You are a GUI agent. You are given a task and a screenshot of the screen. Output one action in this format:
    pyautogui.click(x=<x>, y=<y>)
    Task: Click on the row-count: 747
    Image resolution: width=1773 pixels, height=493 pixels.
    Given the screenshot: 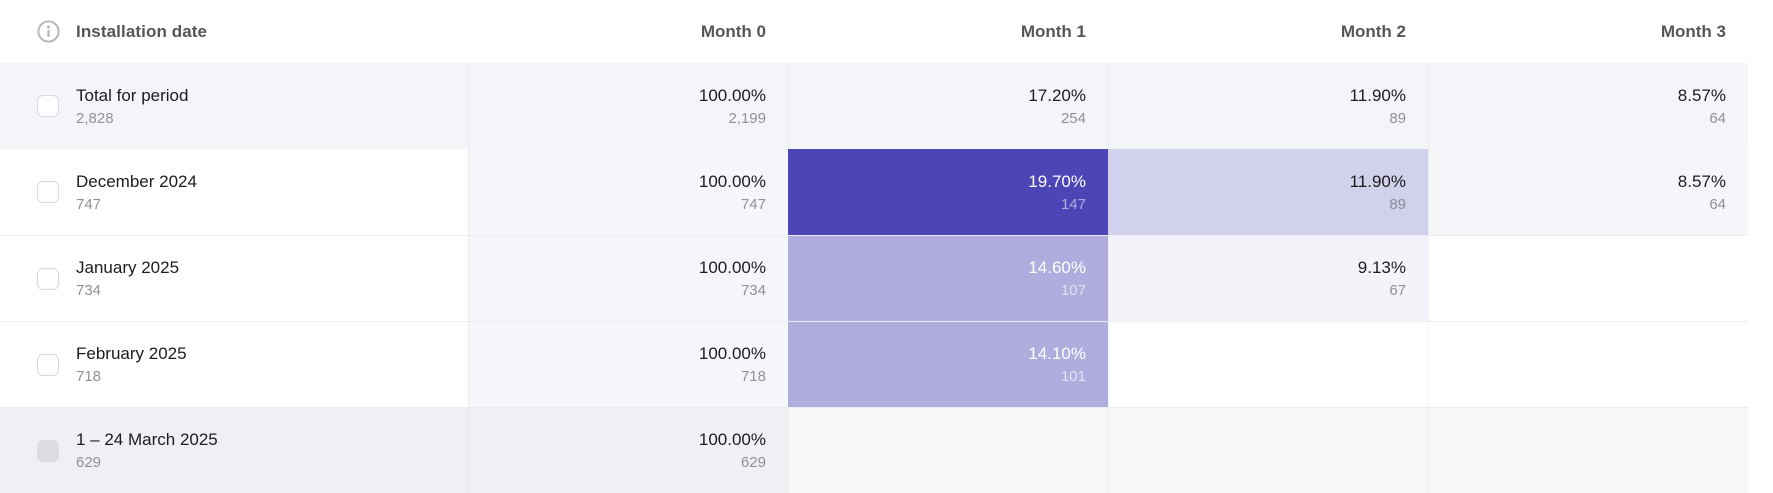 What is the action you would take?
    pyautogui.click(x=89, y=204)
    